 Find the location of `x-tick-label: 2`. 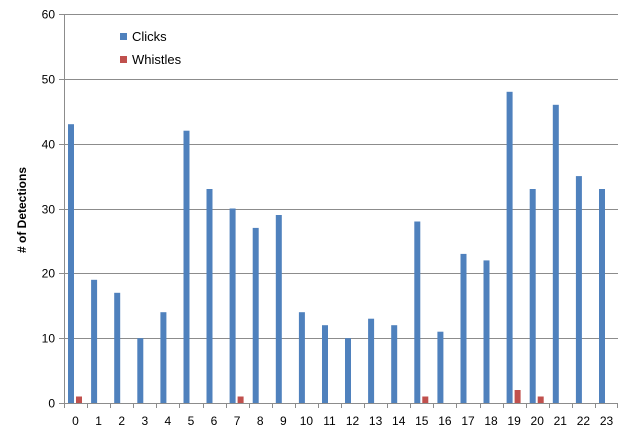

x-tick-label: 2 is located at coordinates (121, 421).